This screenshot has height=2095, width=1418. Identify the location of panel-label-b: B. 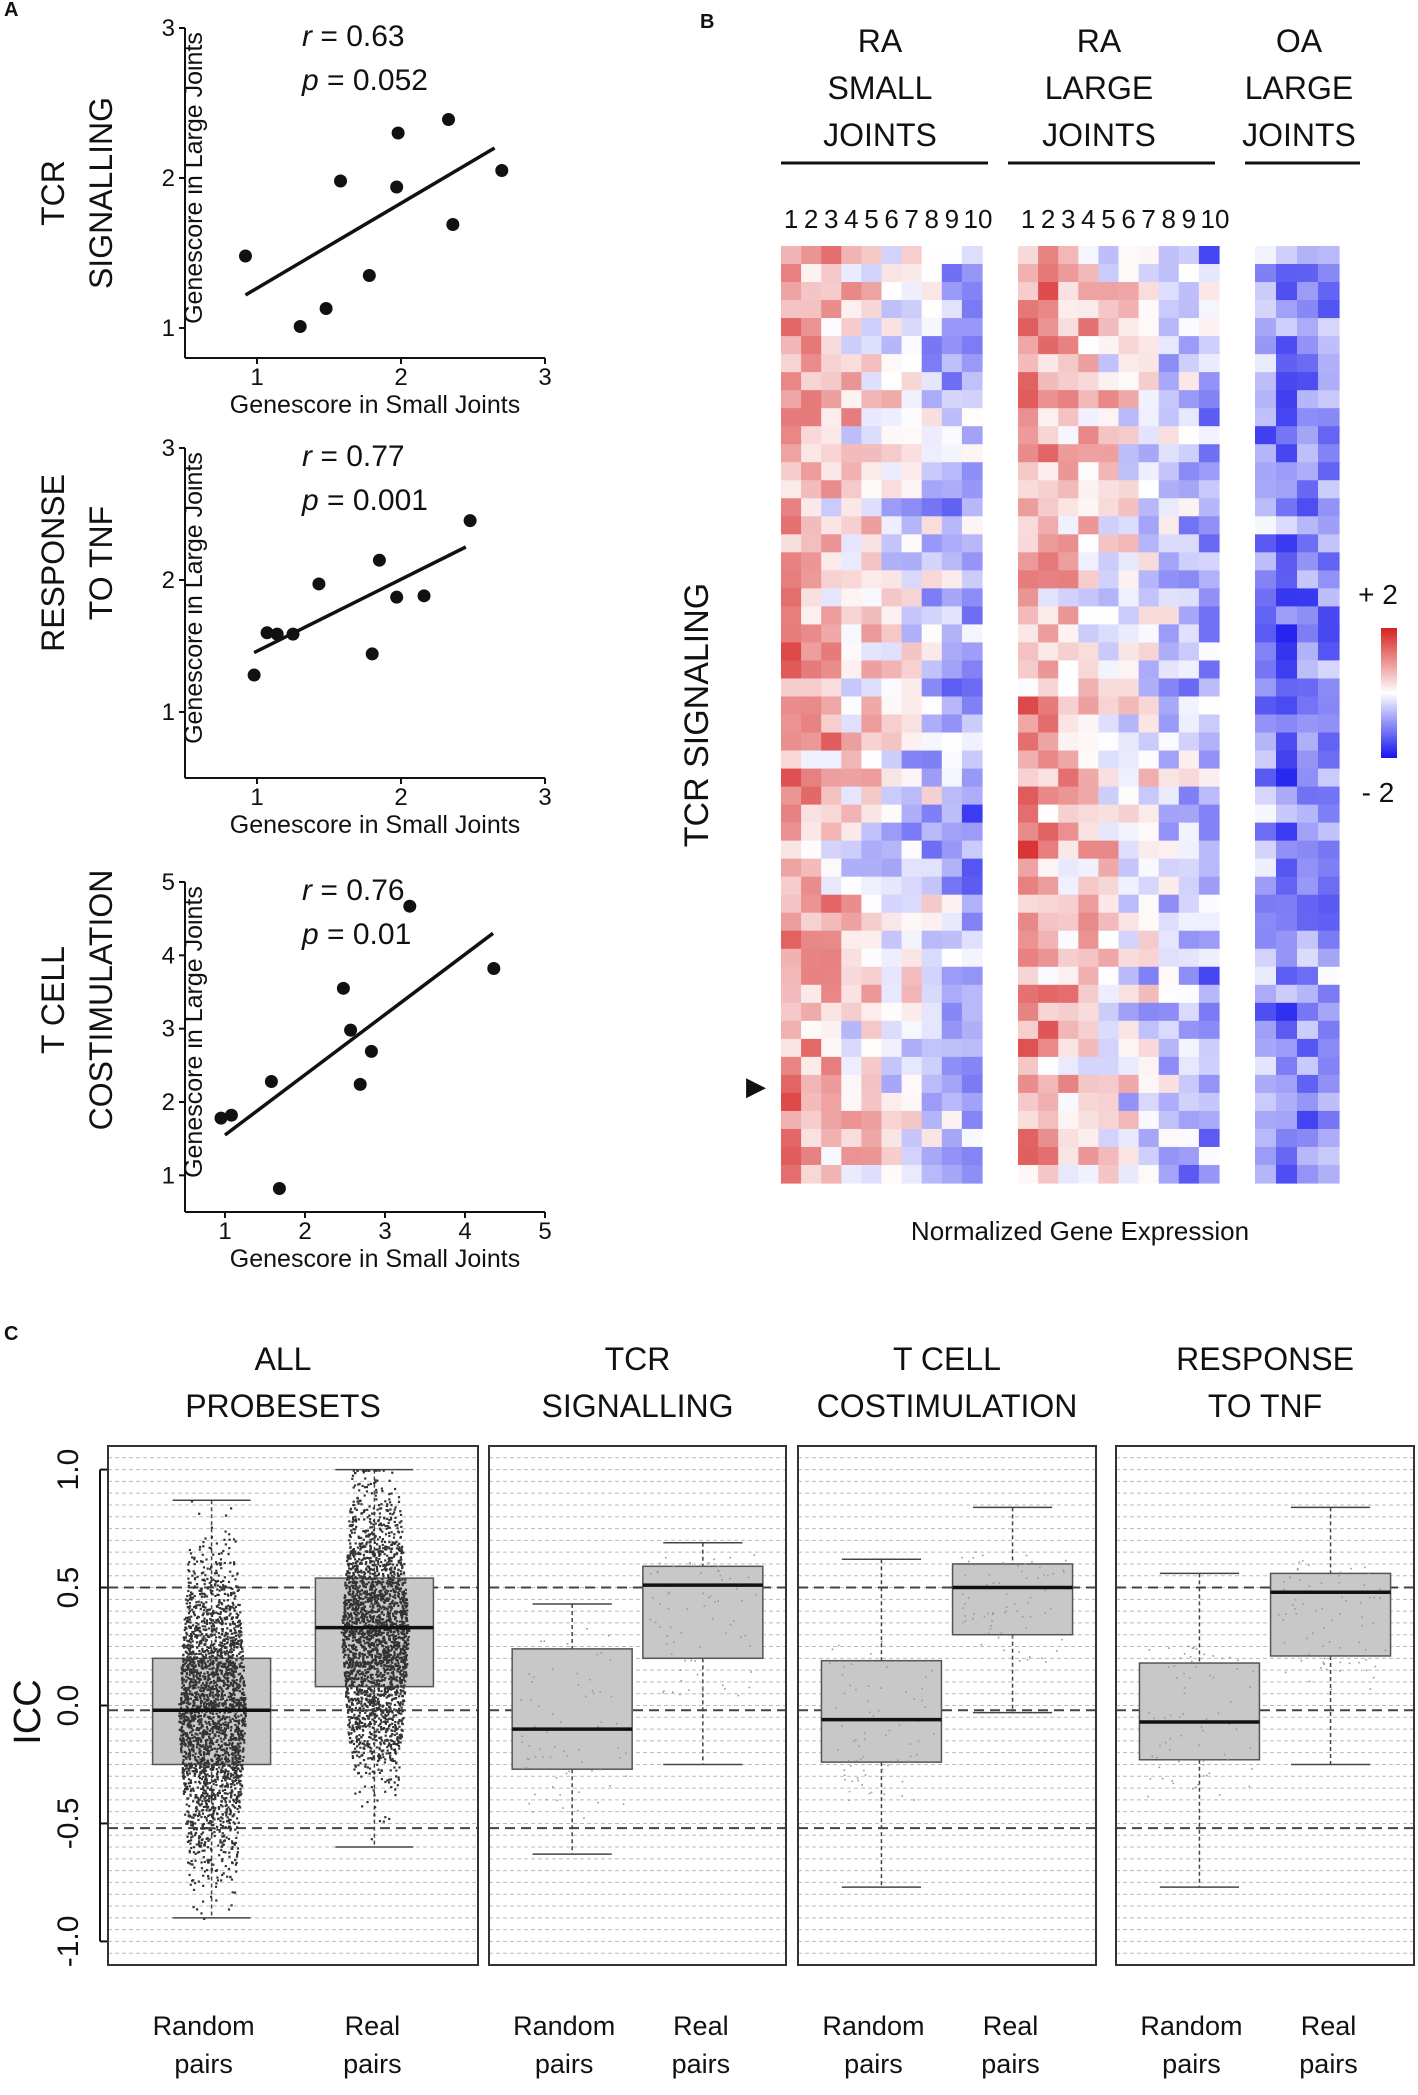
(707, 22).